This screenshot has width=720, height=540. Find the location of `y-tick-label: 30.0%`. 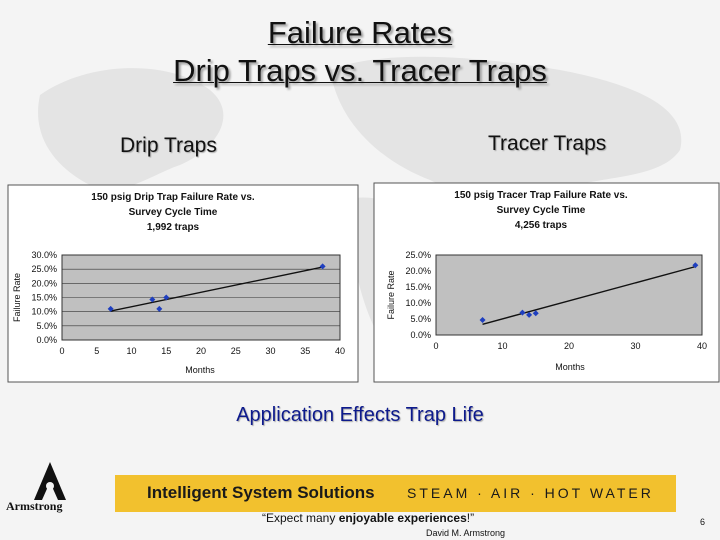

y-tick-label: 30.0% is located at coordinates (44, 255).